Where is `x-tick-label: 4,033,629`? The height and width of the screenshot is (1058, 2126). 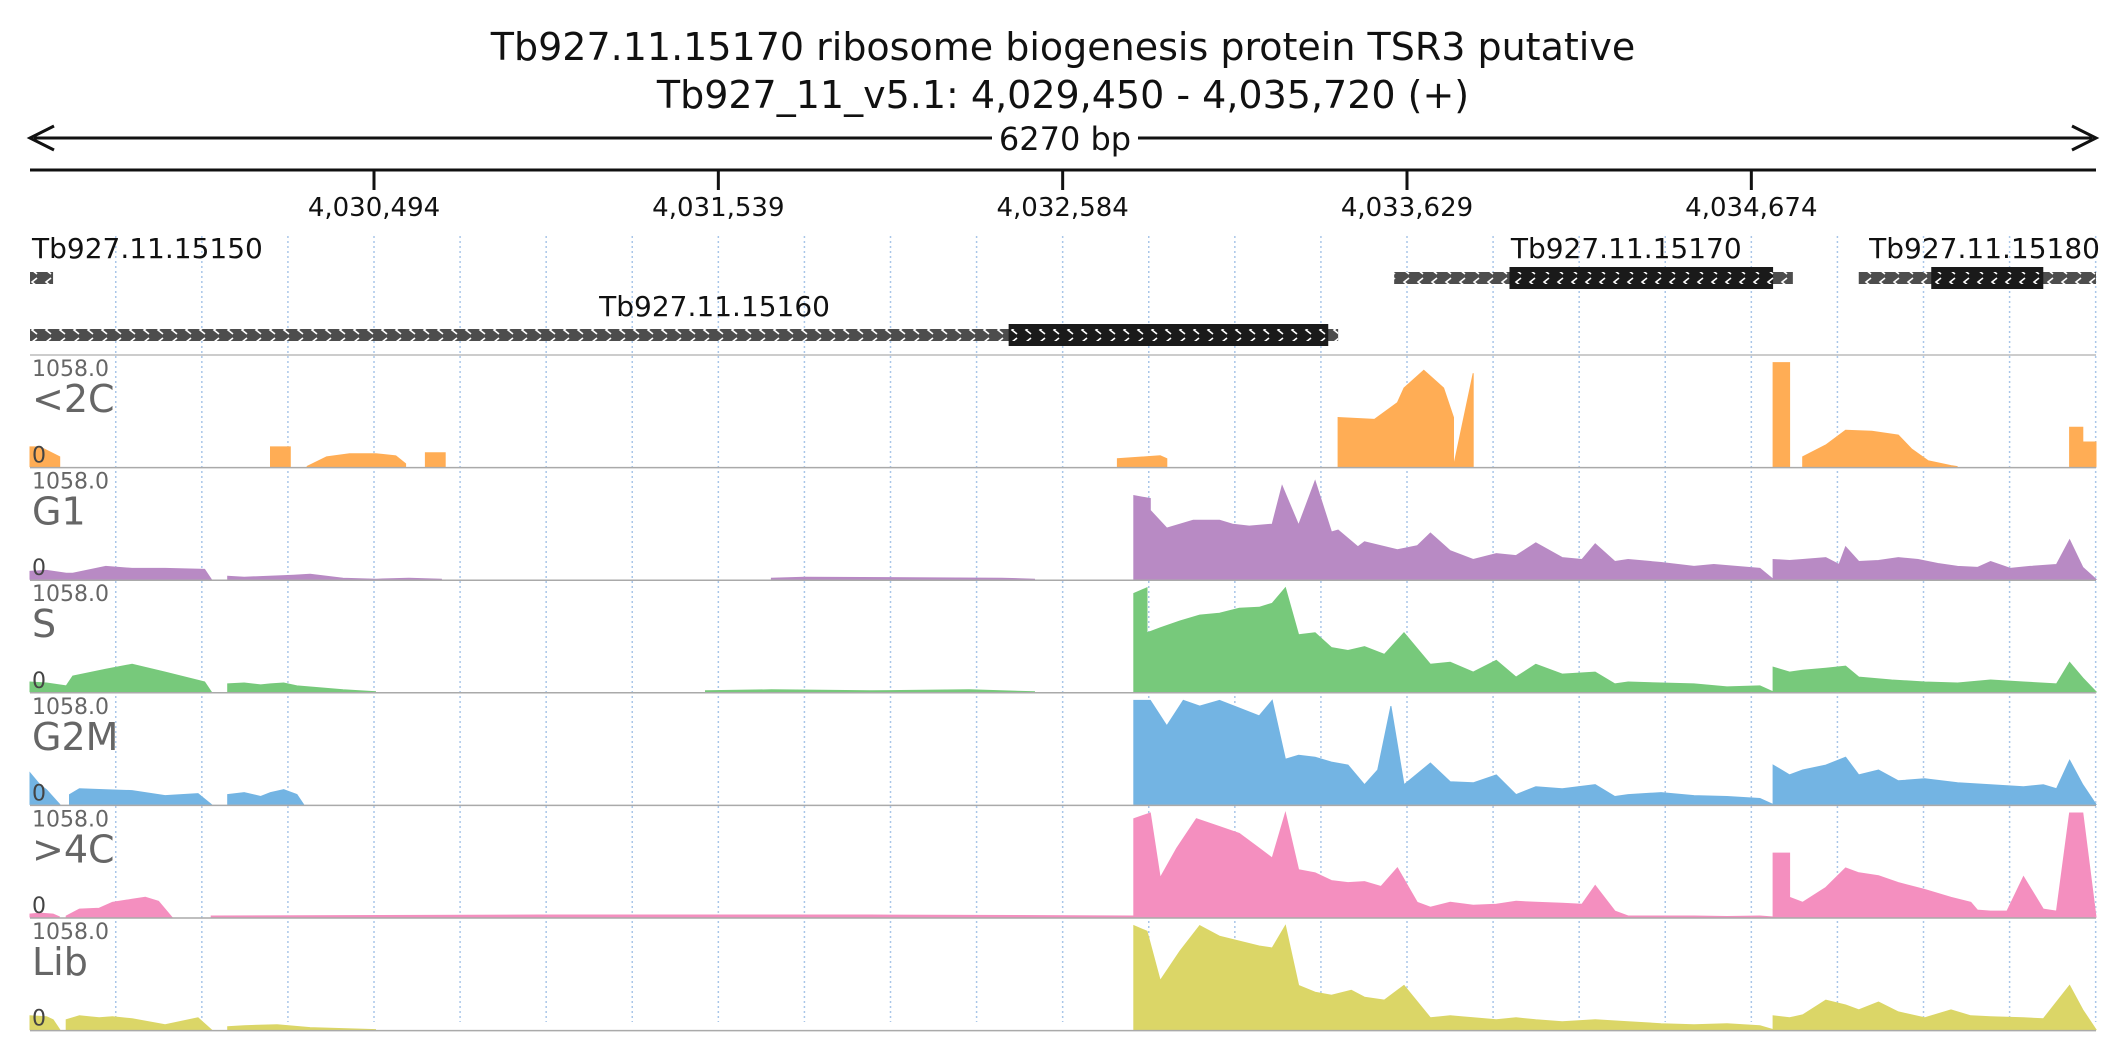
x-tick-label: 4,033,629 is located at coordinates (1407, 208).